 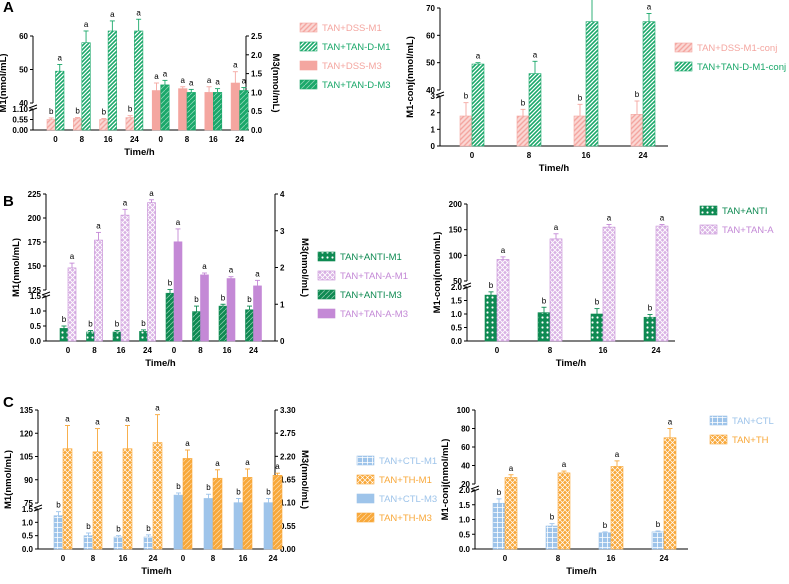 What do you see at coordinates (410, 77) in the screenshot?
I see `y-axis-label: M1-conj(nmol/mL)` at bounding box center [410, 77].